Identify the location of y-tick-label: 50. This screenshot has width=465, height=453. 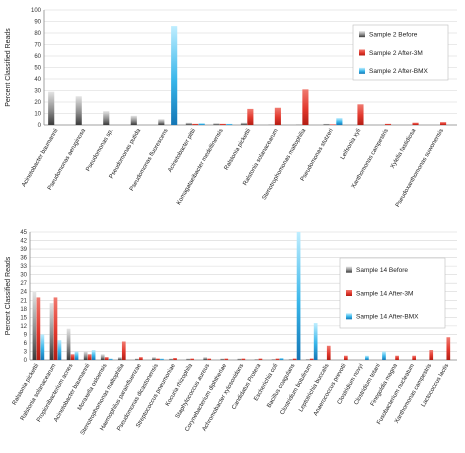
(37, 69).